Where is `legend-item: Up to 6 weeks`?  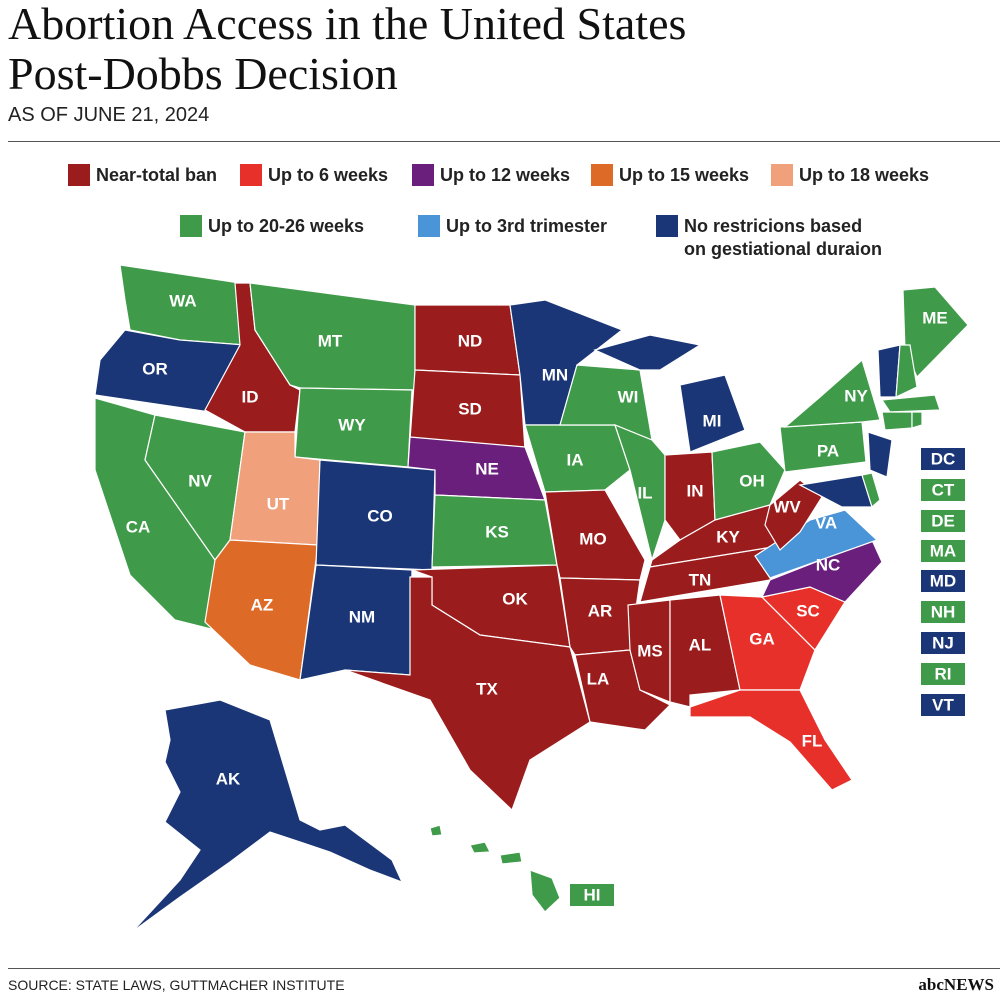
legend-item: Up to 6 weeks is located at coordinates (314, 175).